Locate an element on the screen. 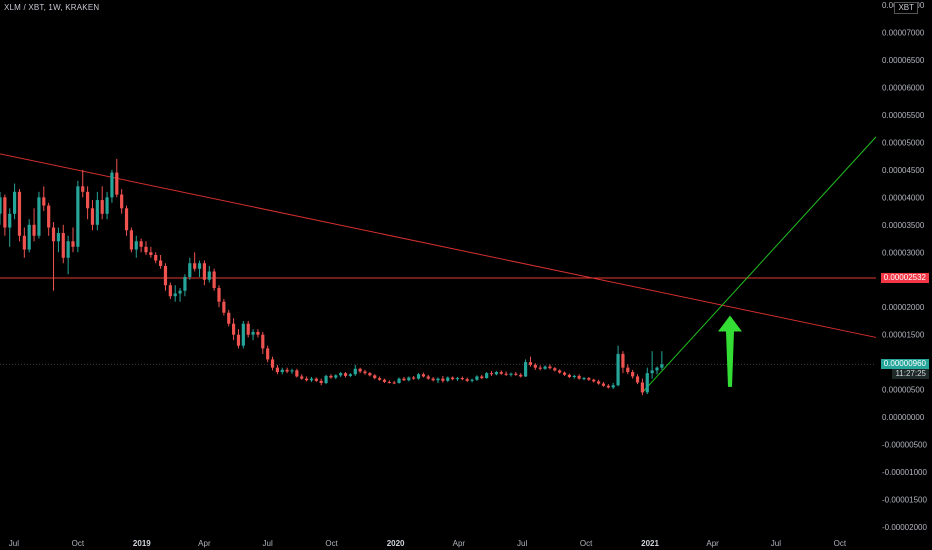  up-arrow-annotation is located at coordinates (730, 351).